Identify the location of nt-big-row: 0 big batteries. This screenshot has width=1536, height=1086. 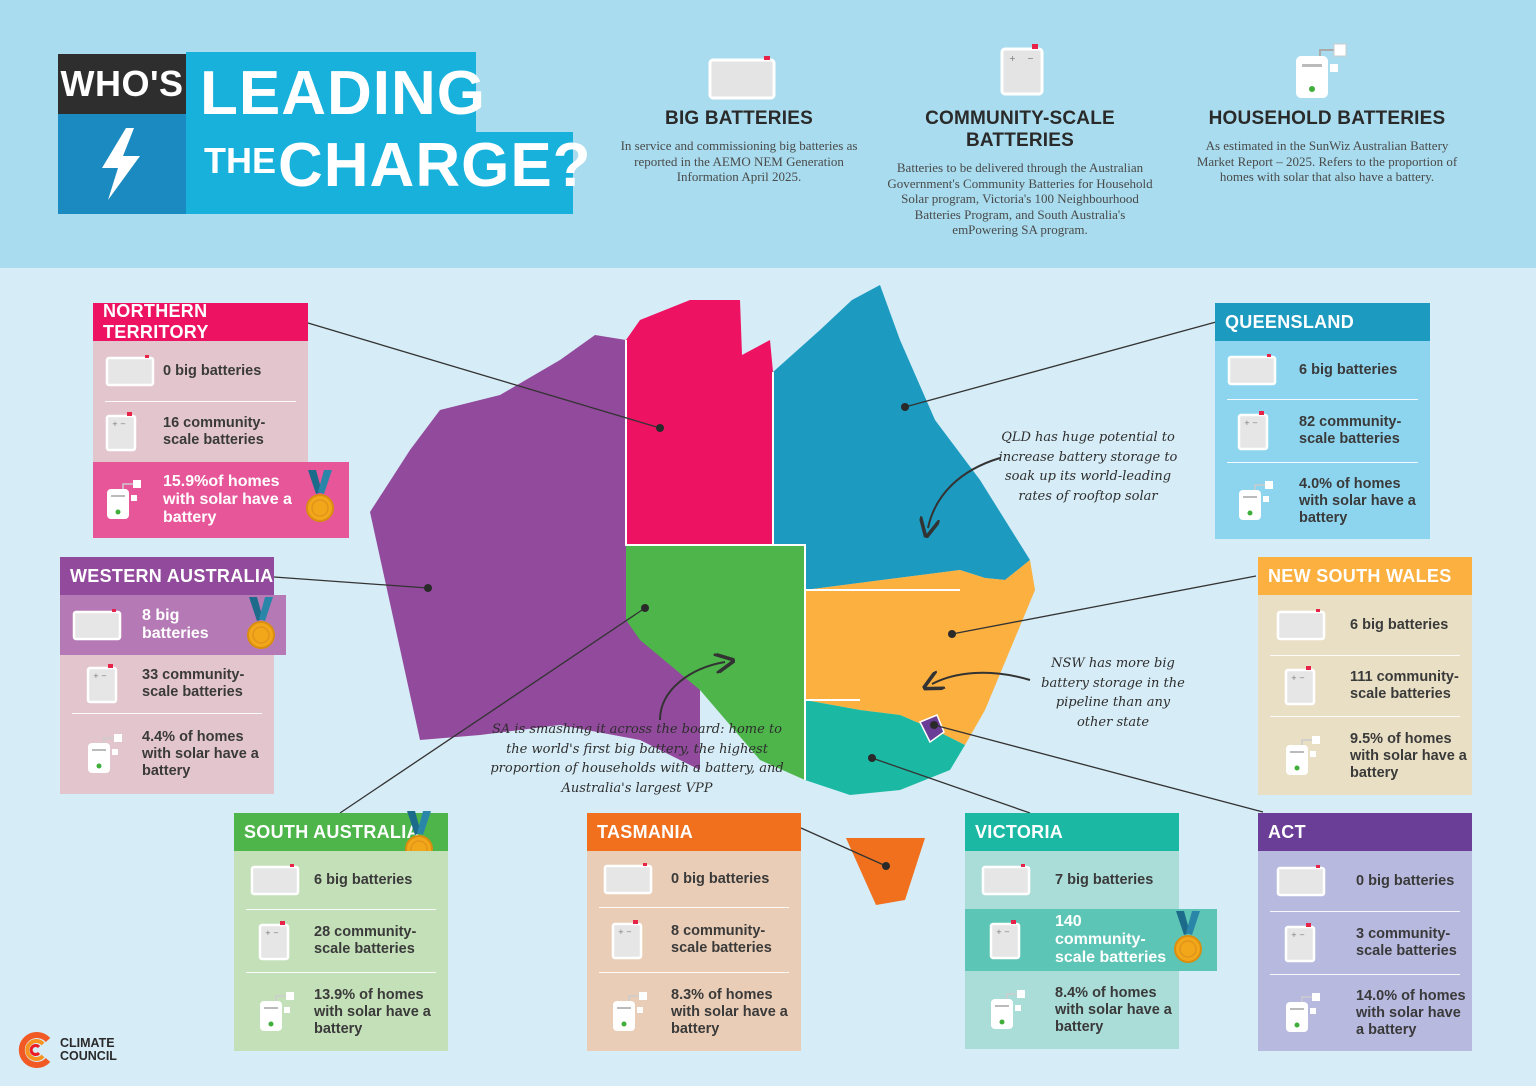
(200, 371).